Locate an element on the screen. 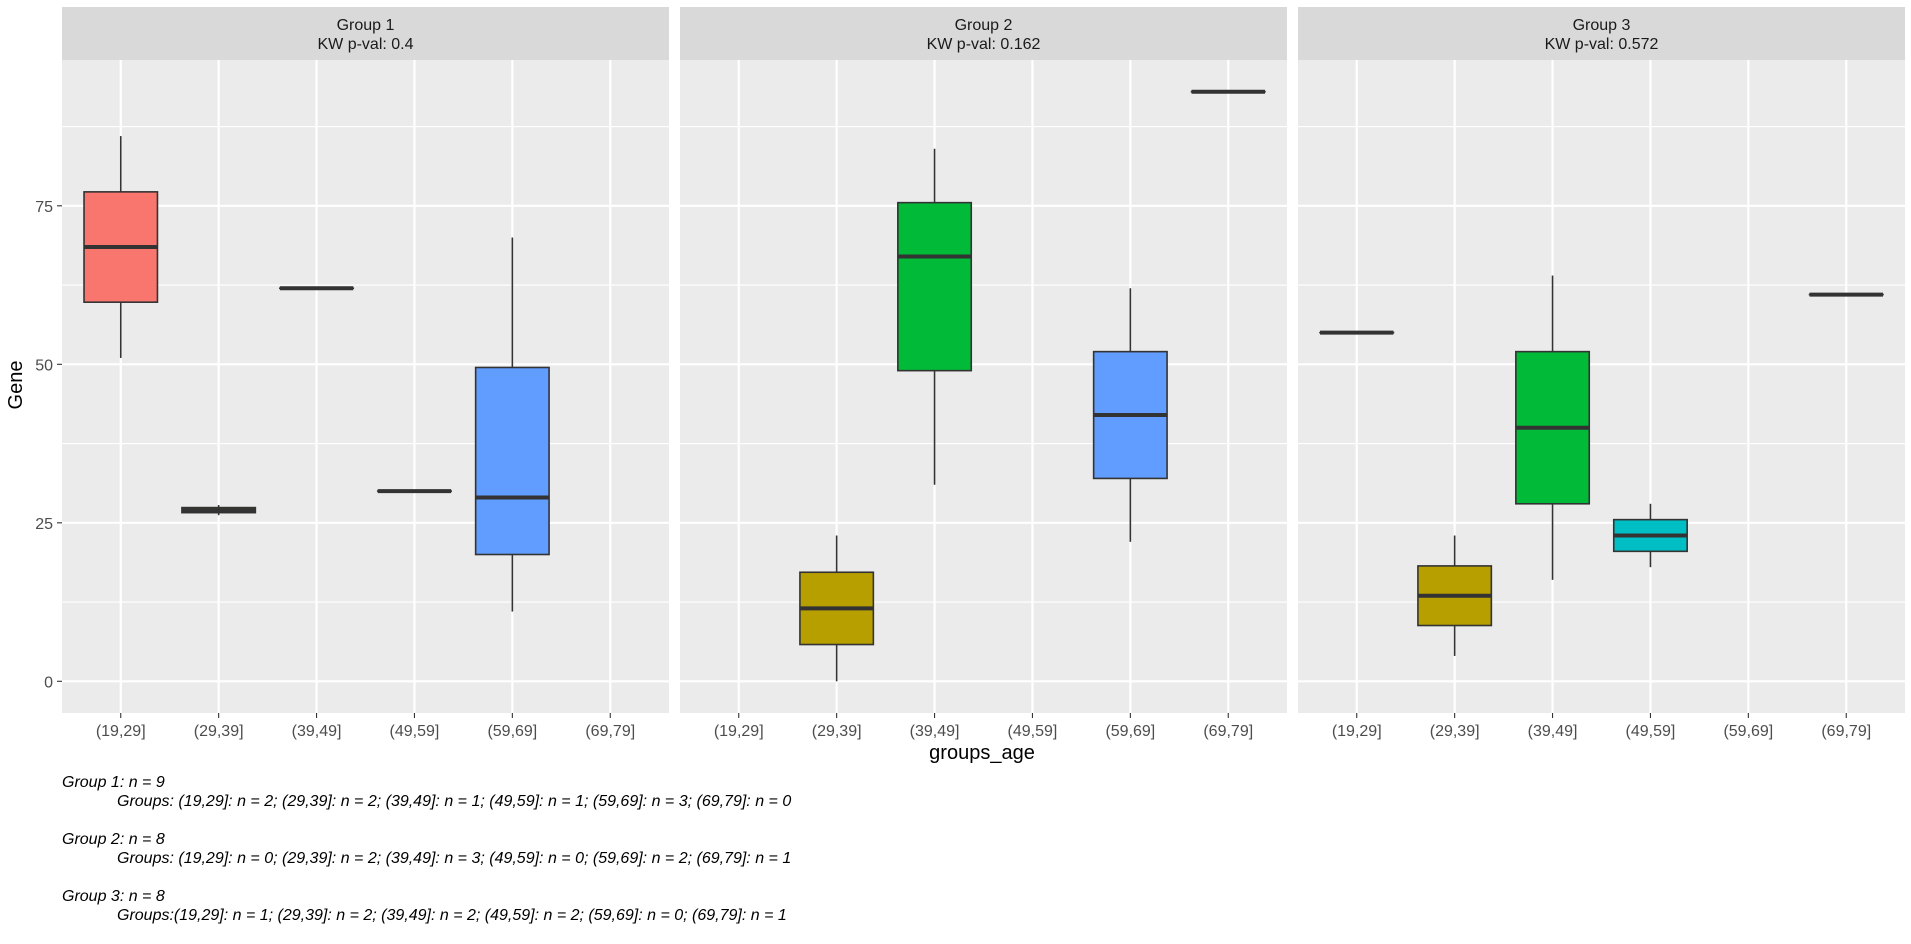  y-tick-label: 50 is located at coordinates (44, 365).